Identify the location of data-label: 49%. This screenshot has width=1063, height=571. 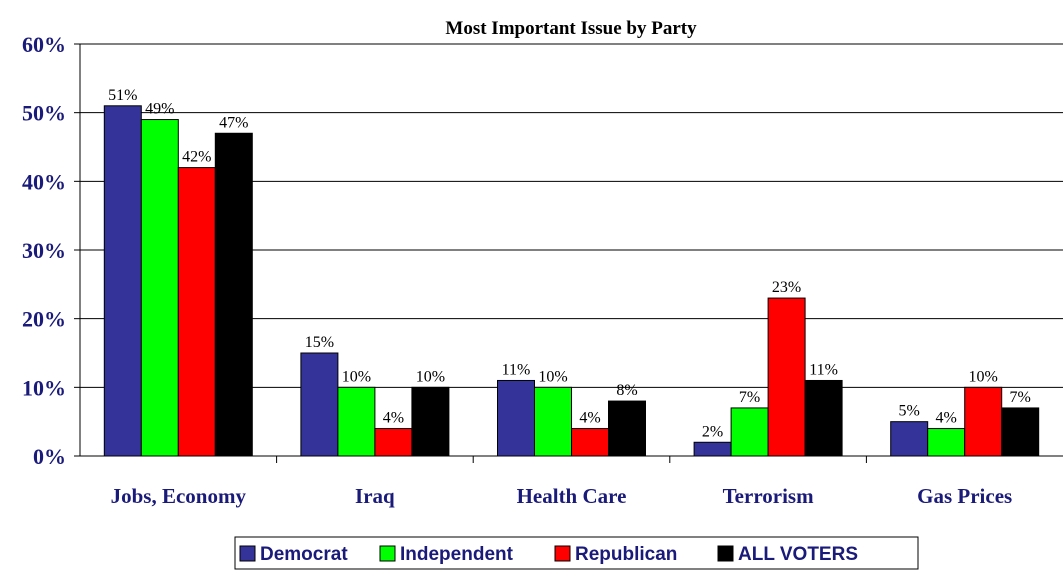
(159, 109).